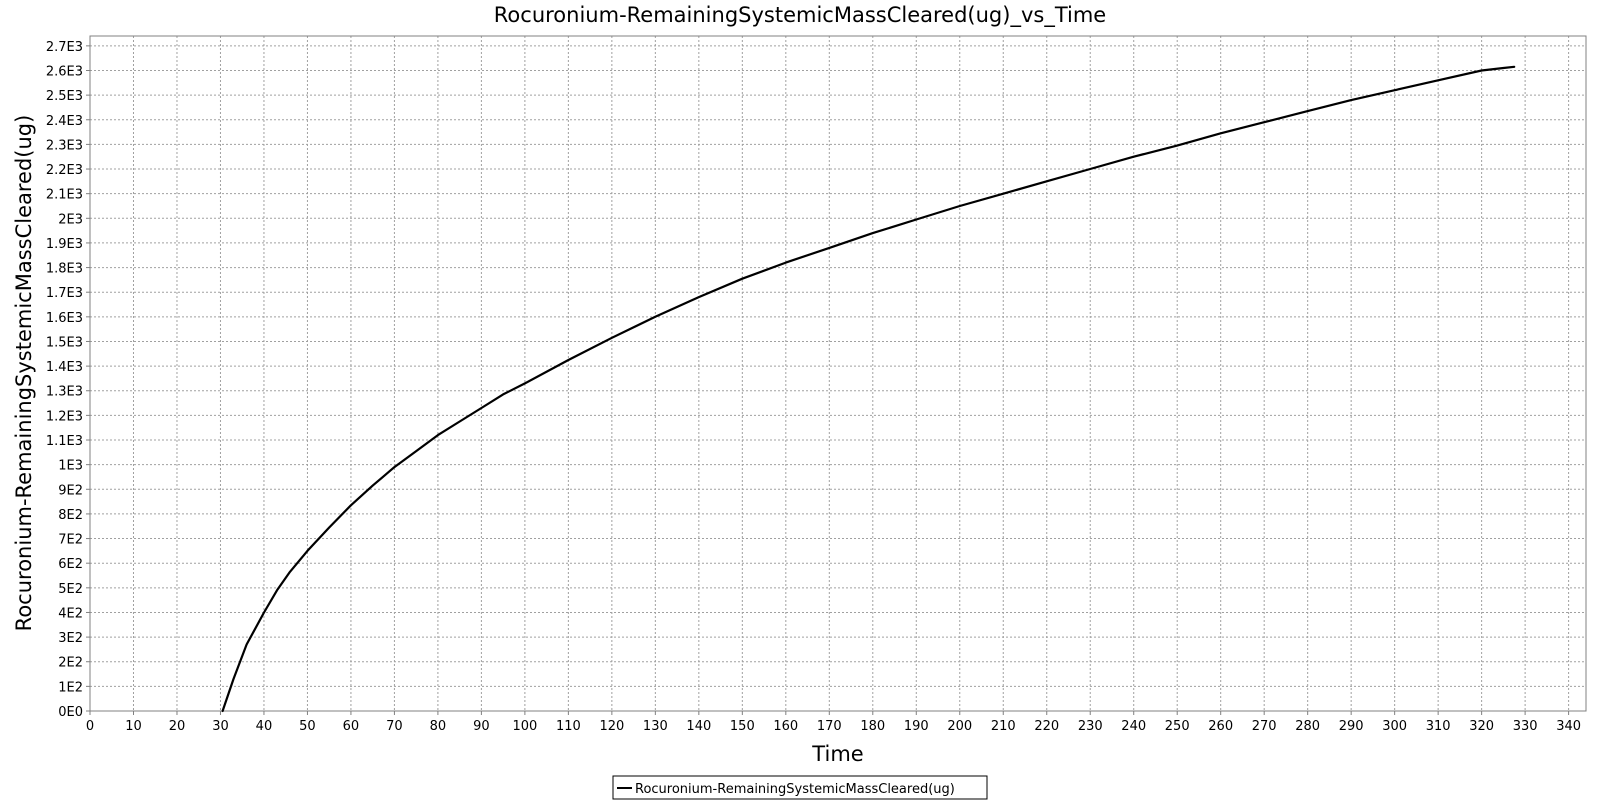 Image resolution: width=1600 pixels, height=800 pixels. What do you see at coordinates (1220, 726) in the screenshot?
I see `x-tick-label: 260` at bounding box center [1220, 726].